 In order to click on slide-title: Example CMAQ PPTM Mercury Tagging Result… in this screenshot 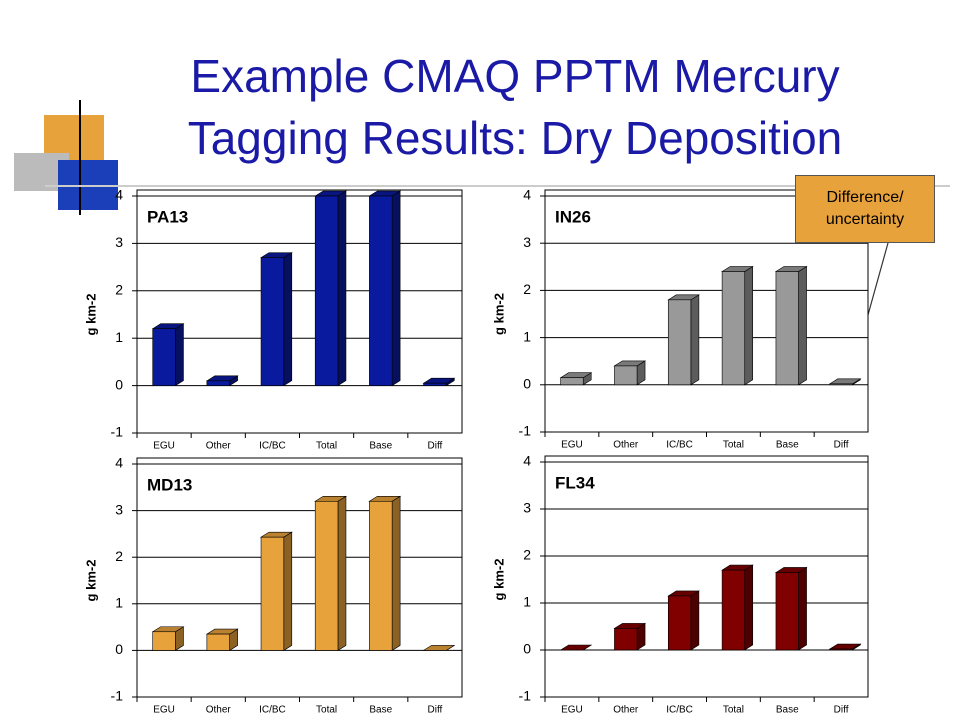, I will do `click(515, 107)`.